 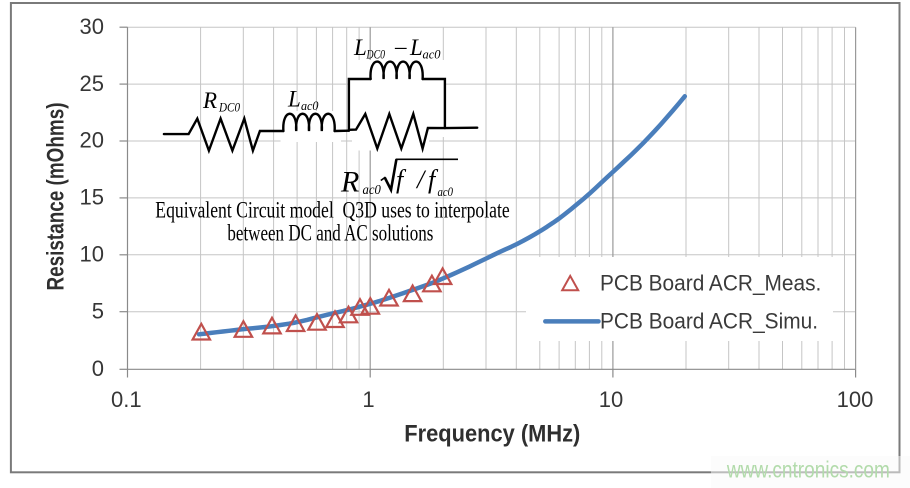 I want to click on svg-text: 30, so click(x=92, y=26).